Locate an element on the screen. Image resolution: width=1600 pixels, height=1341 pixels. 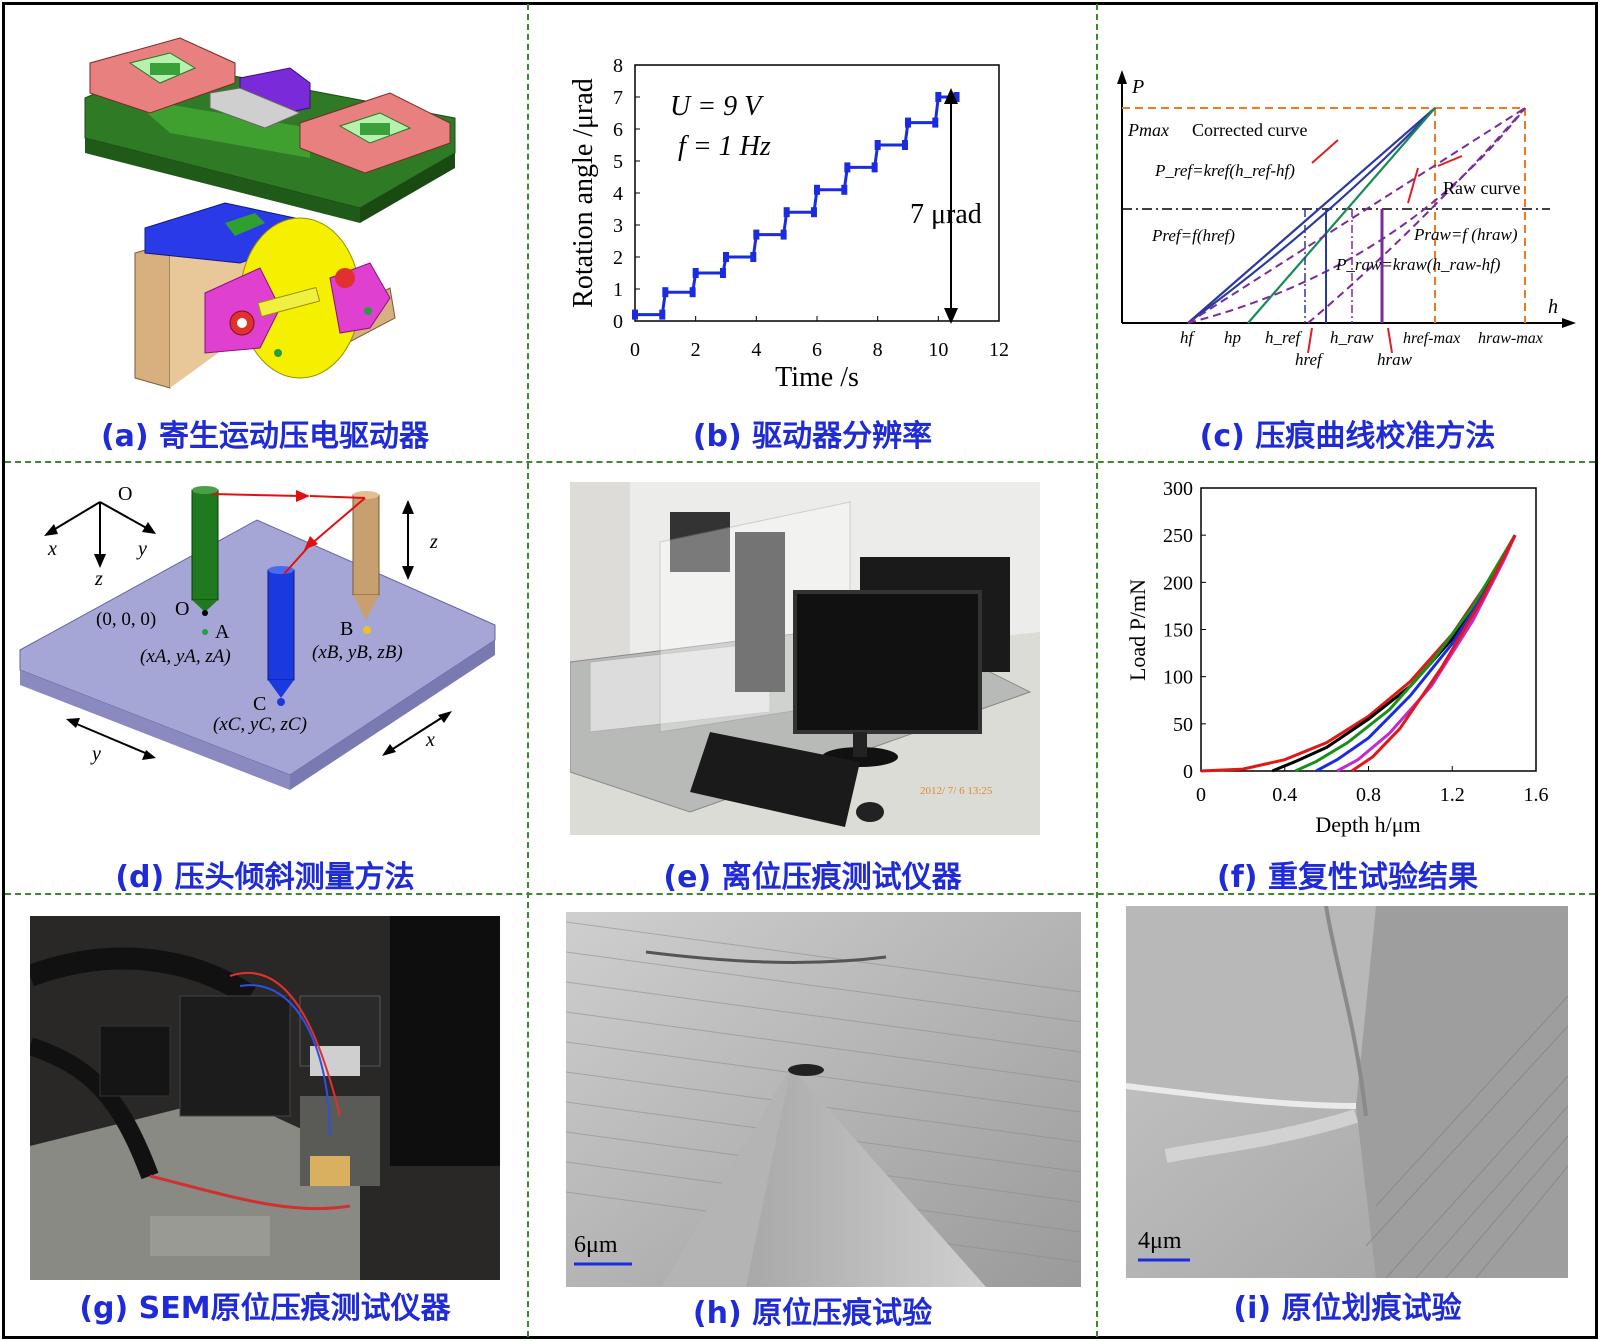
chart-b-ylabel: Rotation angle /μrad is located at coordinates (583, 193).